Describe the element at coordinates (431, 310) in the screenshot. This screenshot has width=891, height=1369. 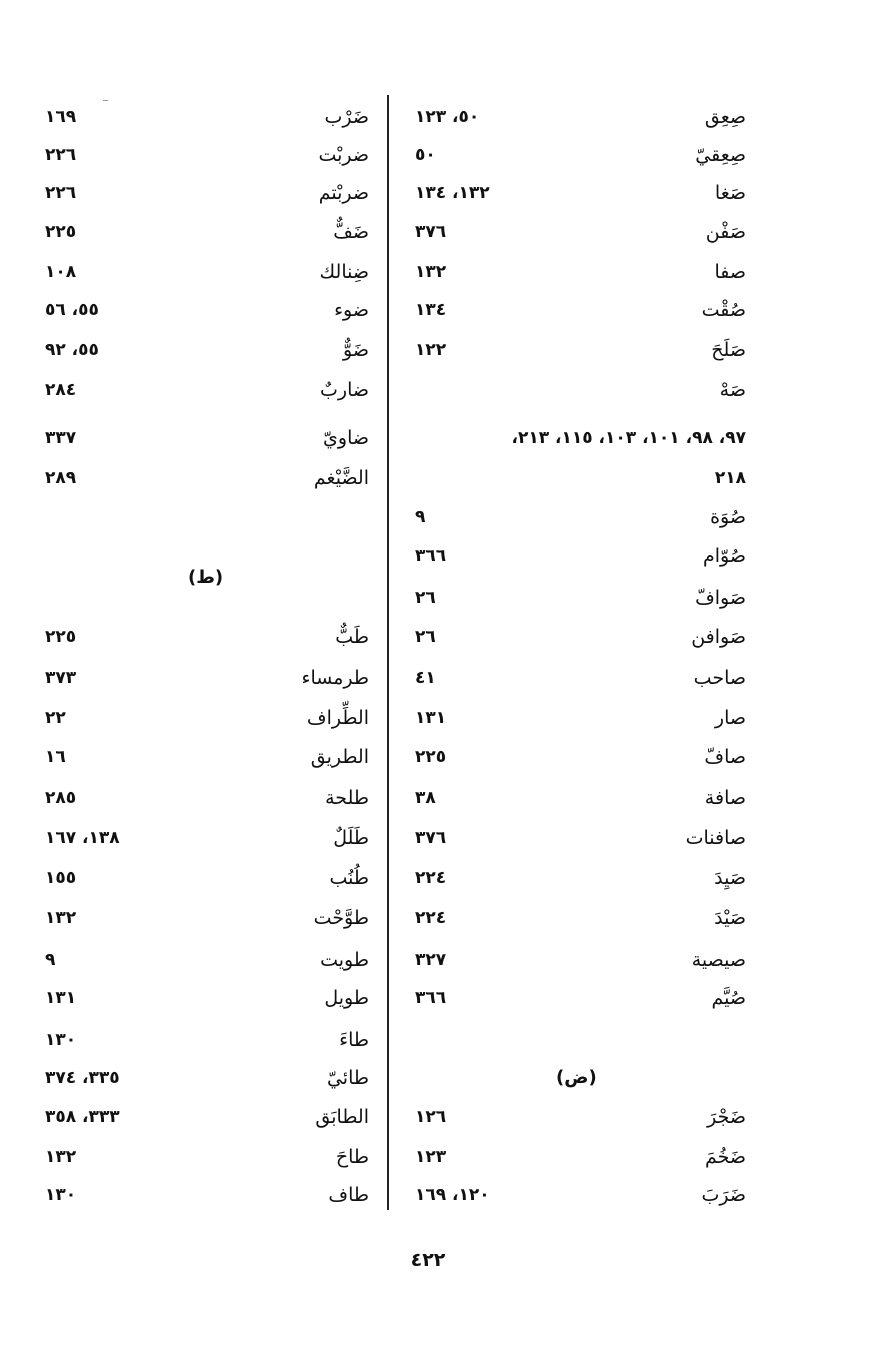
I see `index-entry-page-refs: ١٣٤` at that location.